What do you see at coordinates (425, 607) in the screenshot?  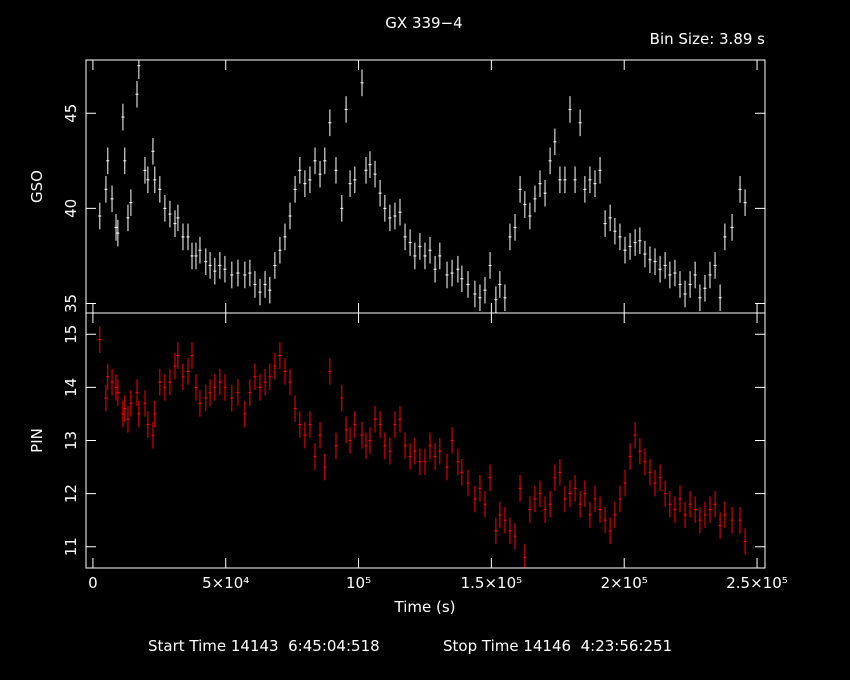 I see `x-axis-label: Time (s)` at bounding box center [425, 607].